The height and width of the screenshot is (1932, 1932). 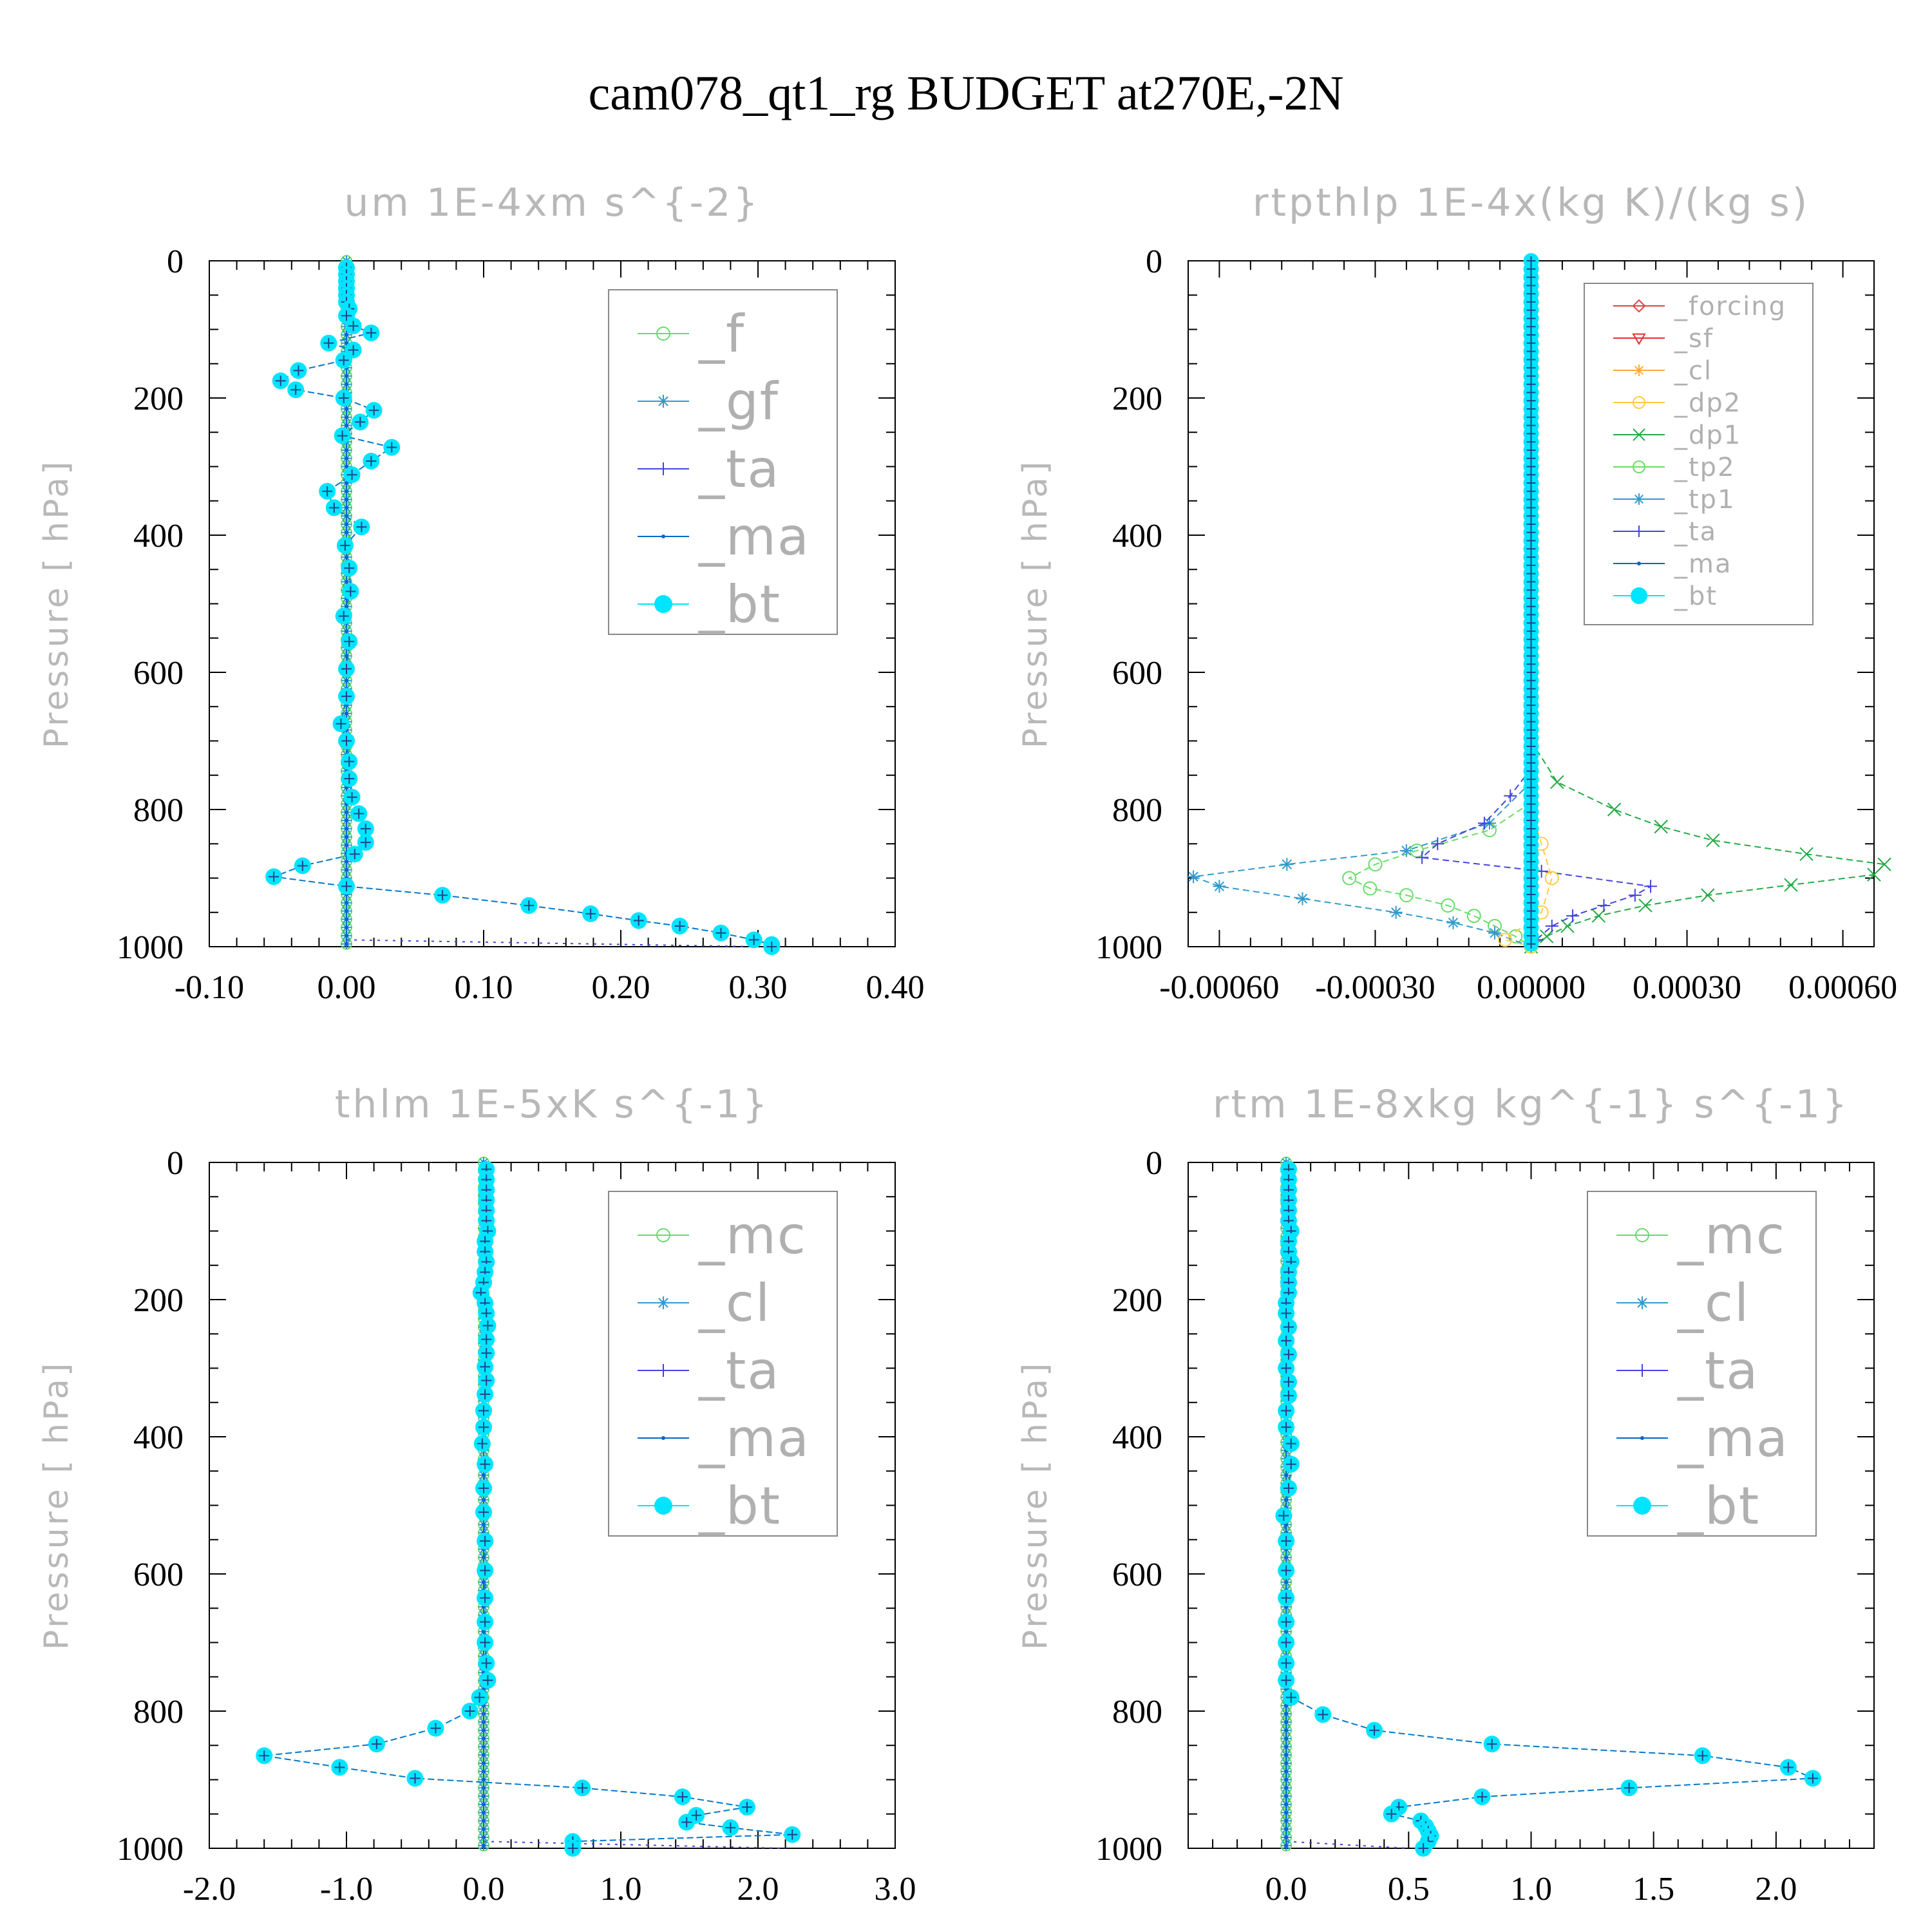 What do you see at coordinates (621, 1890) in the screenshot?
I see `x-tick-label: 1.0` at bounding box center [621, 1890].